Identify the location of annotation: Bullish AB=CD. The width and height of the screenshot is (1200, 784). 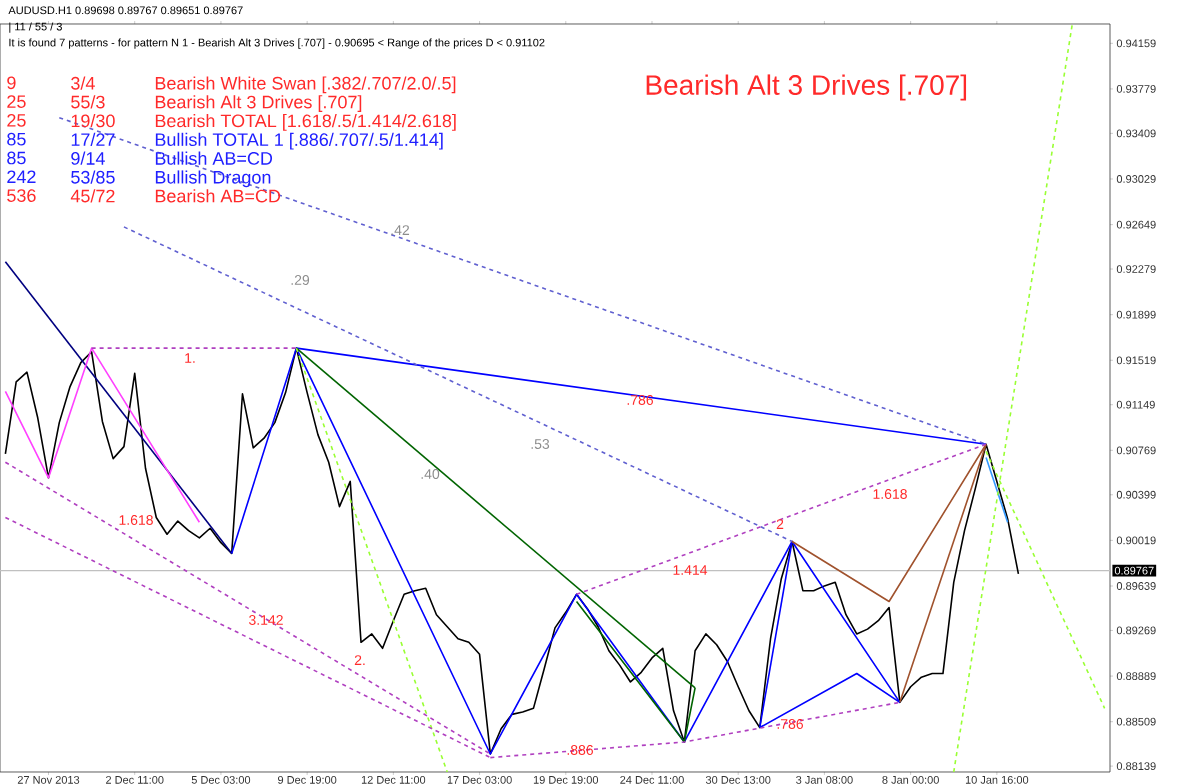
(214, 158).